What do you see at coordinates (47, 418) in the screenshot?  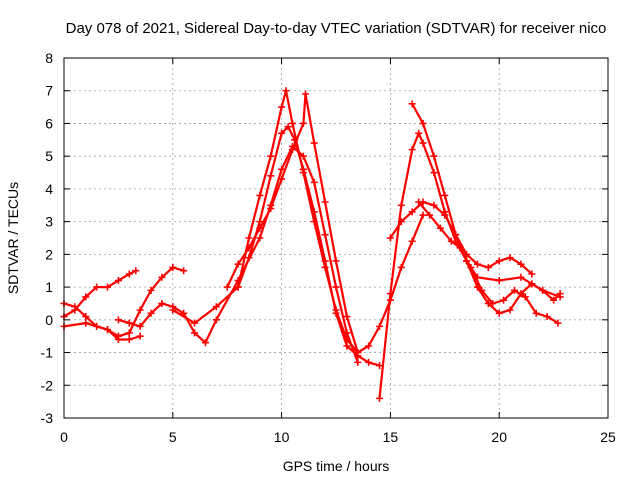 I see `y-tick-label: -3` at bounding box center [47, 418].